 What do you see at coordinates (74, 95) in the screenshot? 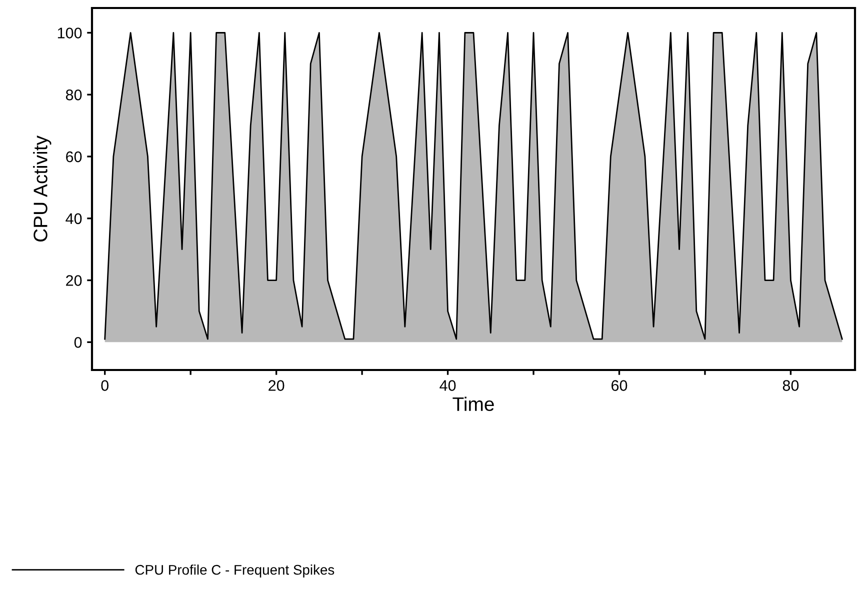
I see `y-tick-label: 80` at bounding box center [74, 95].